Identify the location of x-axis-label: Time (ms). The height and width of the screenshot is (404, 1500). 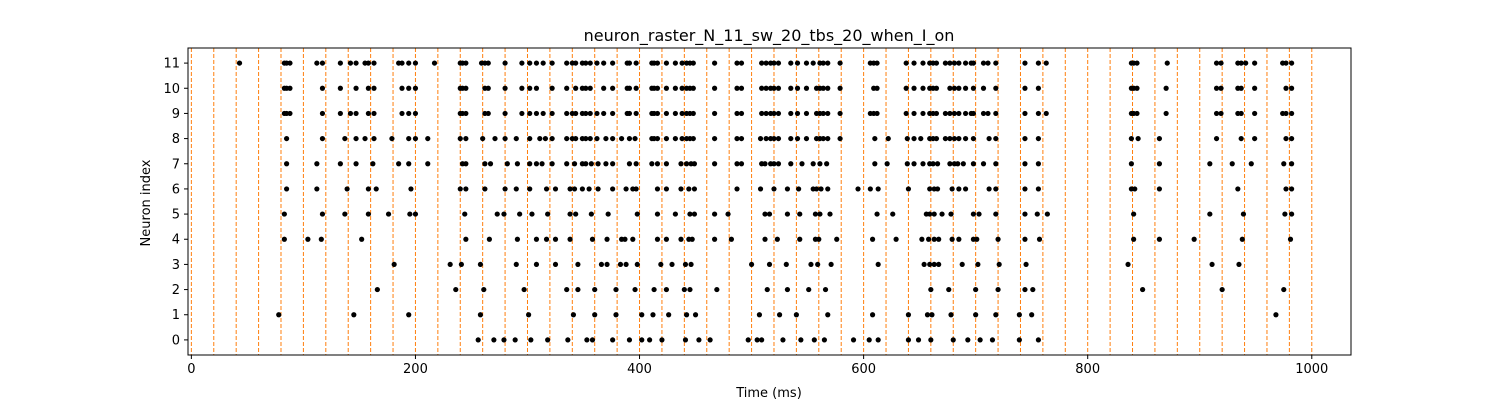
(768, 393).